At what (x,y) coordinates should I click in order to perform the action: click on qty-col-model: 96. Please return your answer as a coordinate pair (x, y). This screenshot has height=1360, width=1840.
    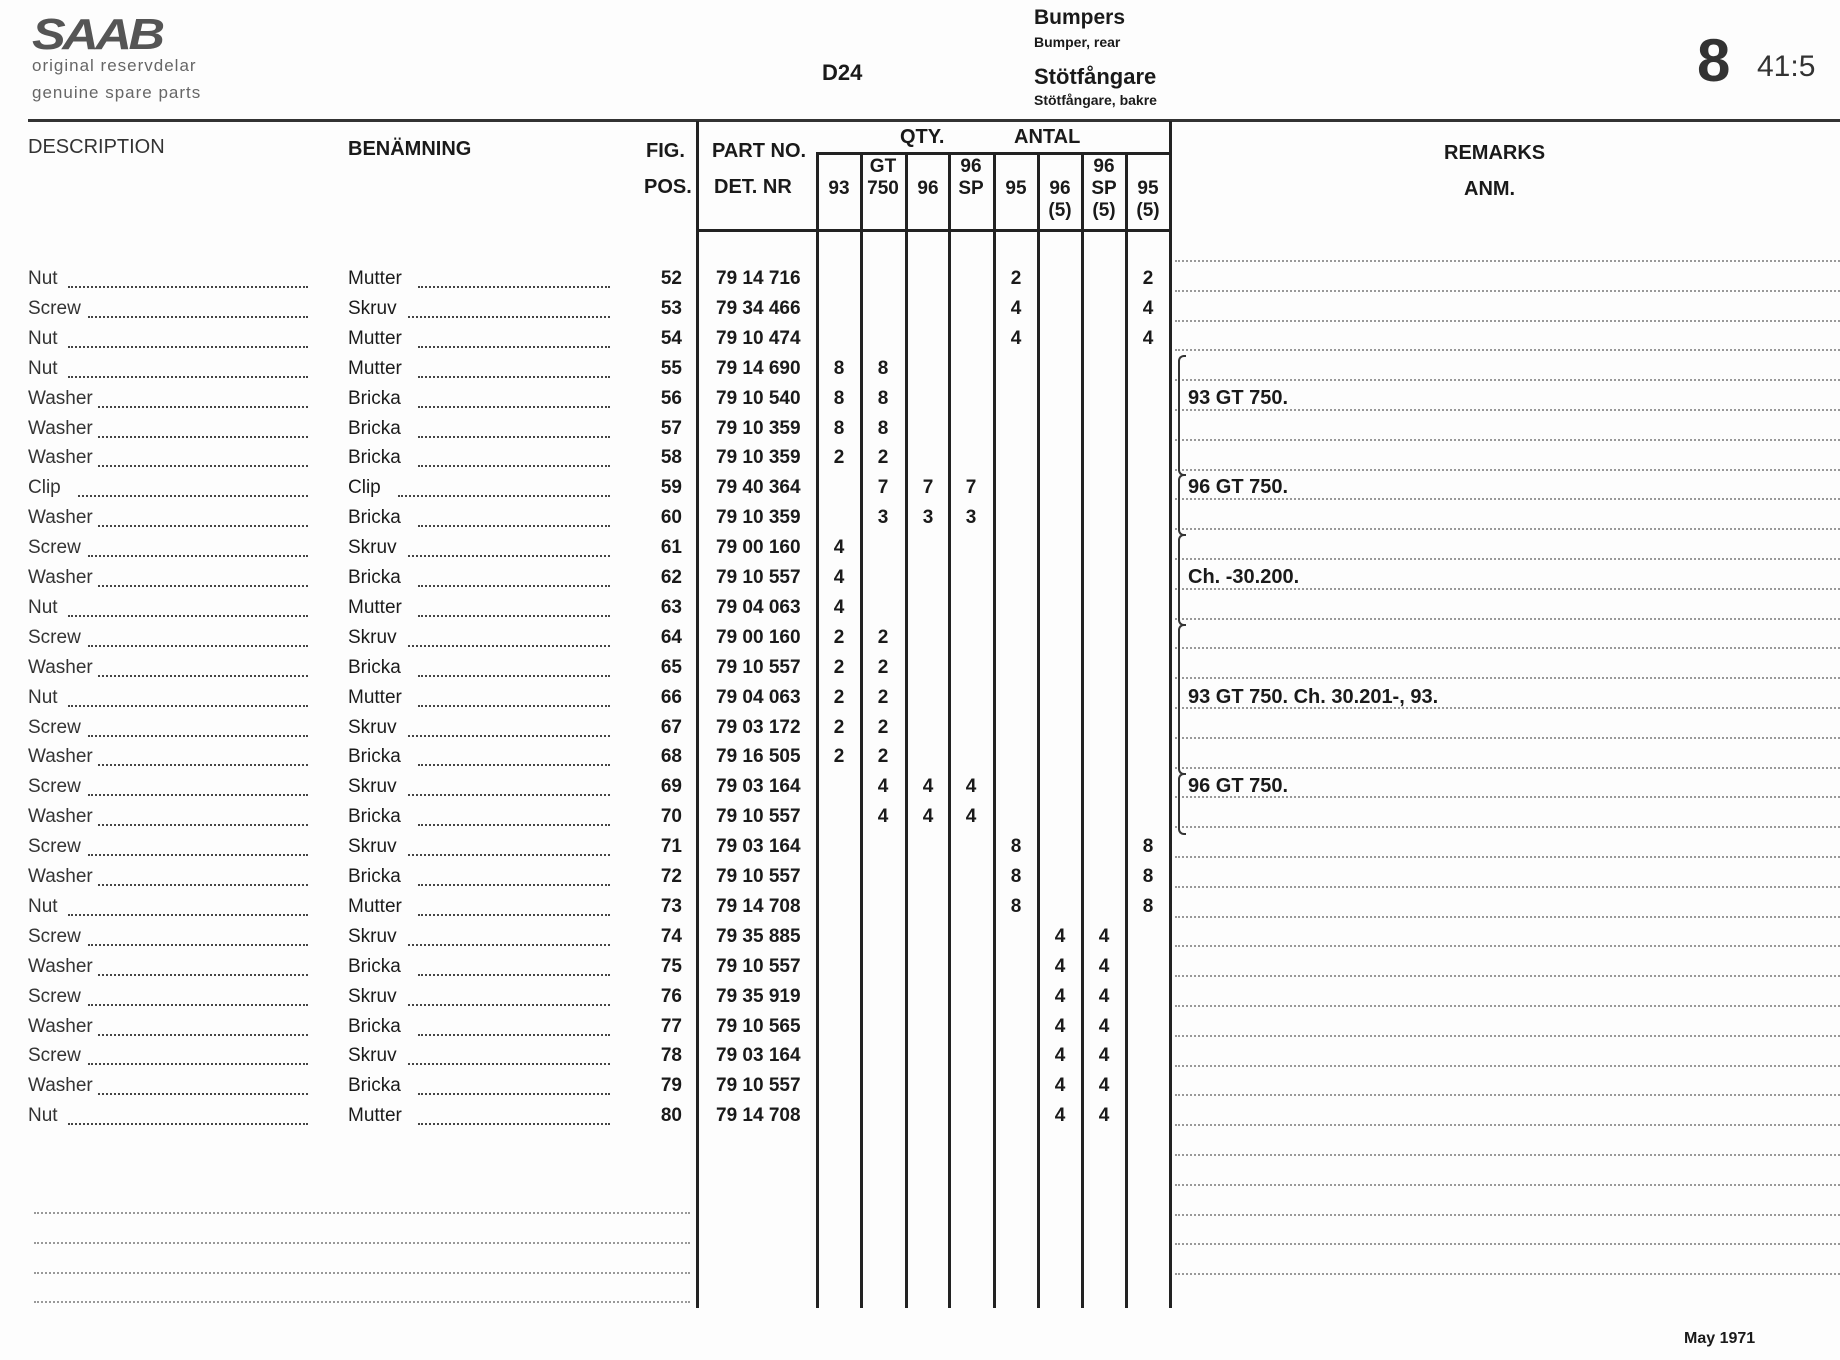
    Looking at the image, I should click on (928, 188).